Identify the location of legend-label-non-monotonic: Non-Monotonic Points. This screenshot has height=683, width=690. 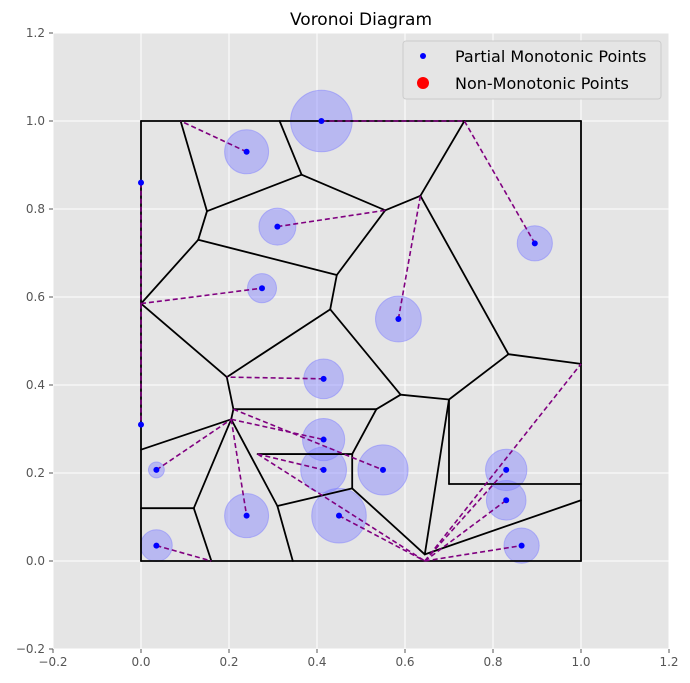
(542, 83).